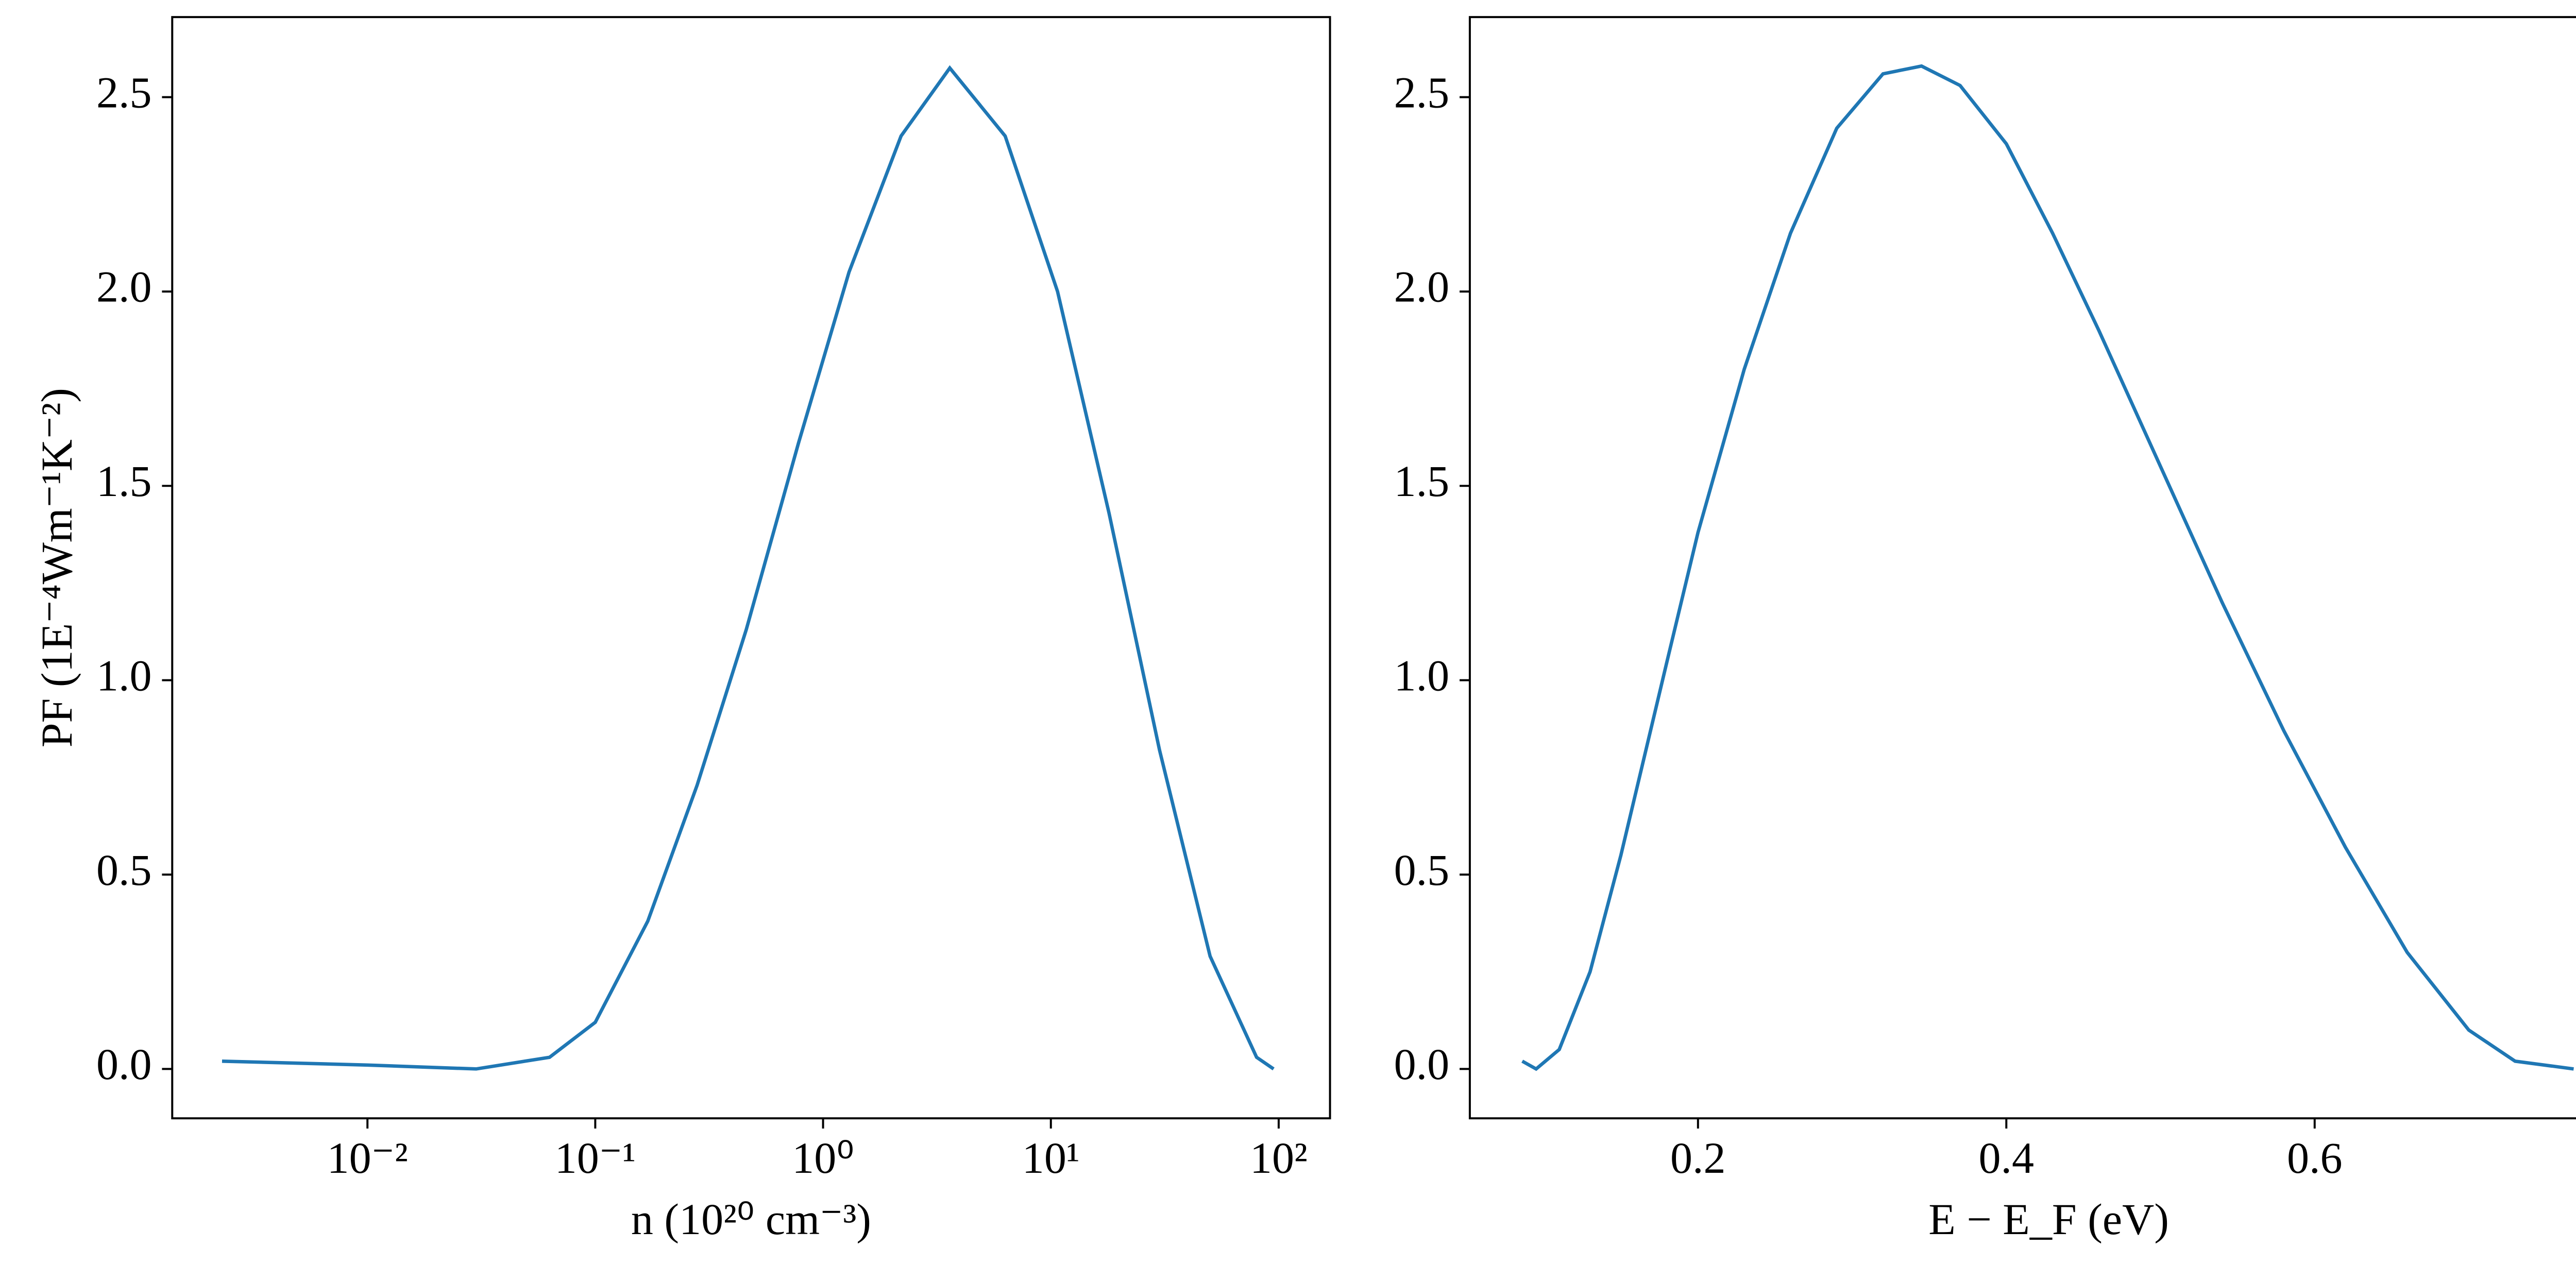 Image resolution: width=2576 pixels, height=1282 pixels. What do you see at coordinates (1051, 1158) in the screenshot?
I see `x-tick-label: 10¹` at bounding box center [1051, 1158].